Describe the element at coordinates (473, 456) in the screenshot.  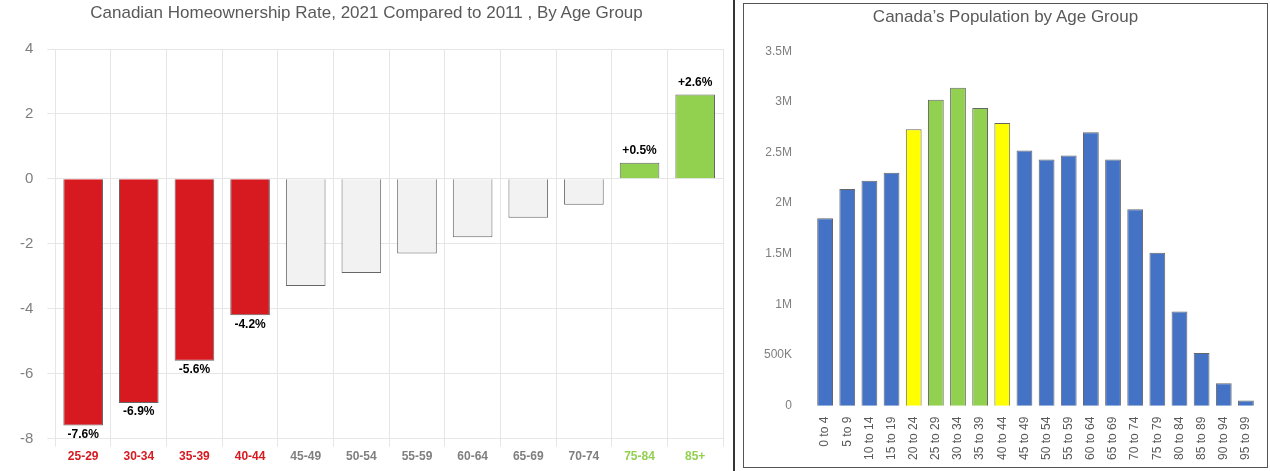
I see `x-tick-label: 60-64` at that location.